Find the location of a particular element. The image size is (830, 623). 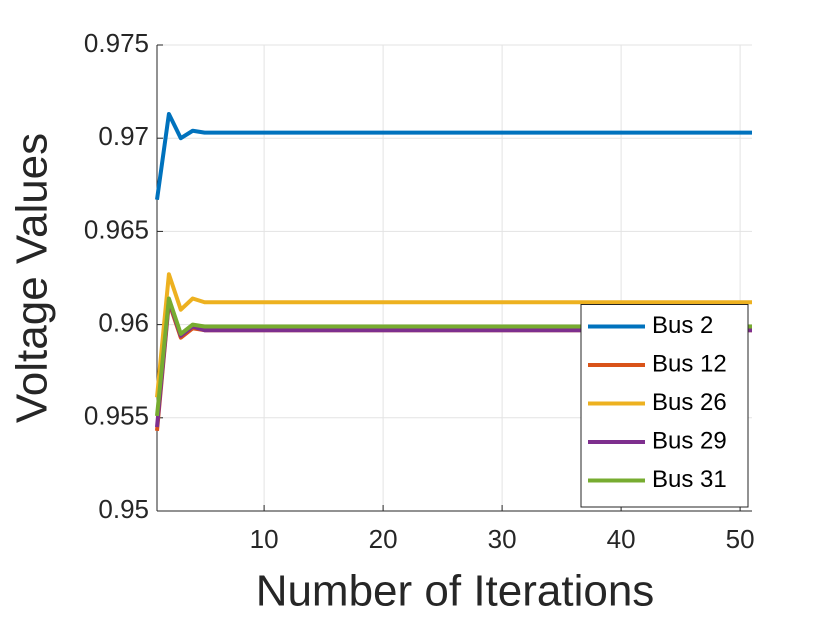

y-axis-title: Voltage Values is located at coordinates (32, 278).